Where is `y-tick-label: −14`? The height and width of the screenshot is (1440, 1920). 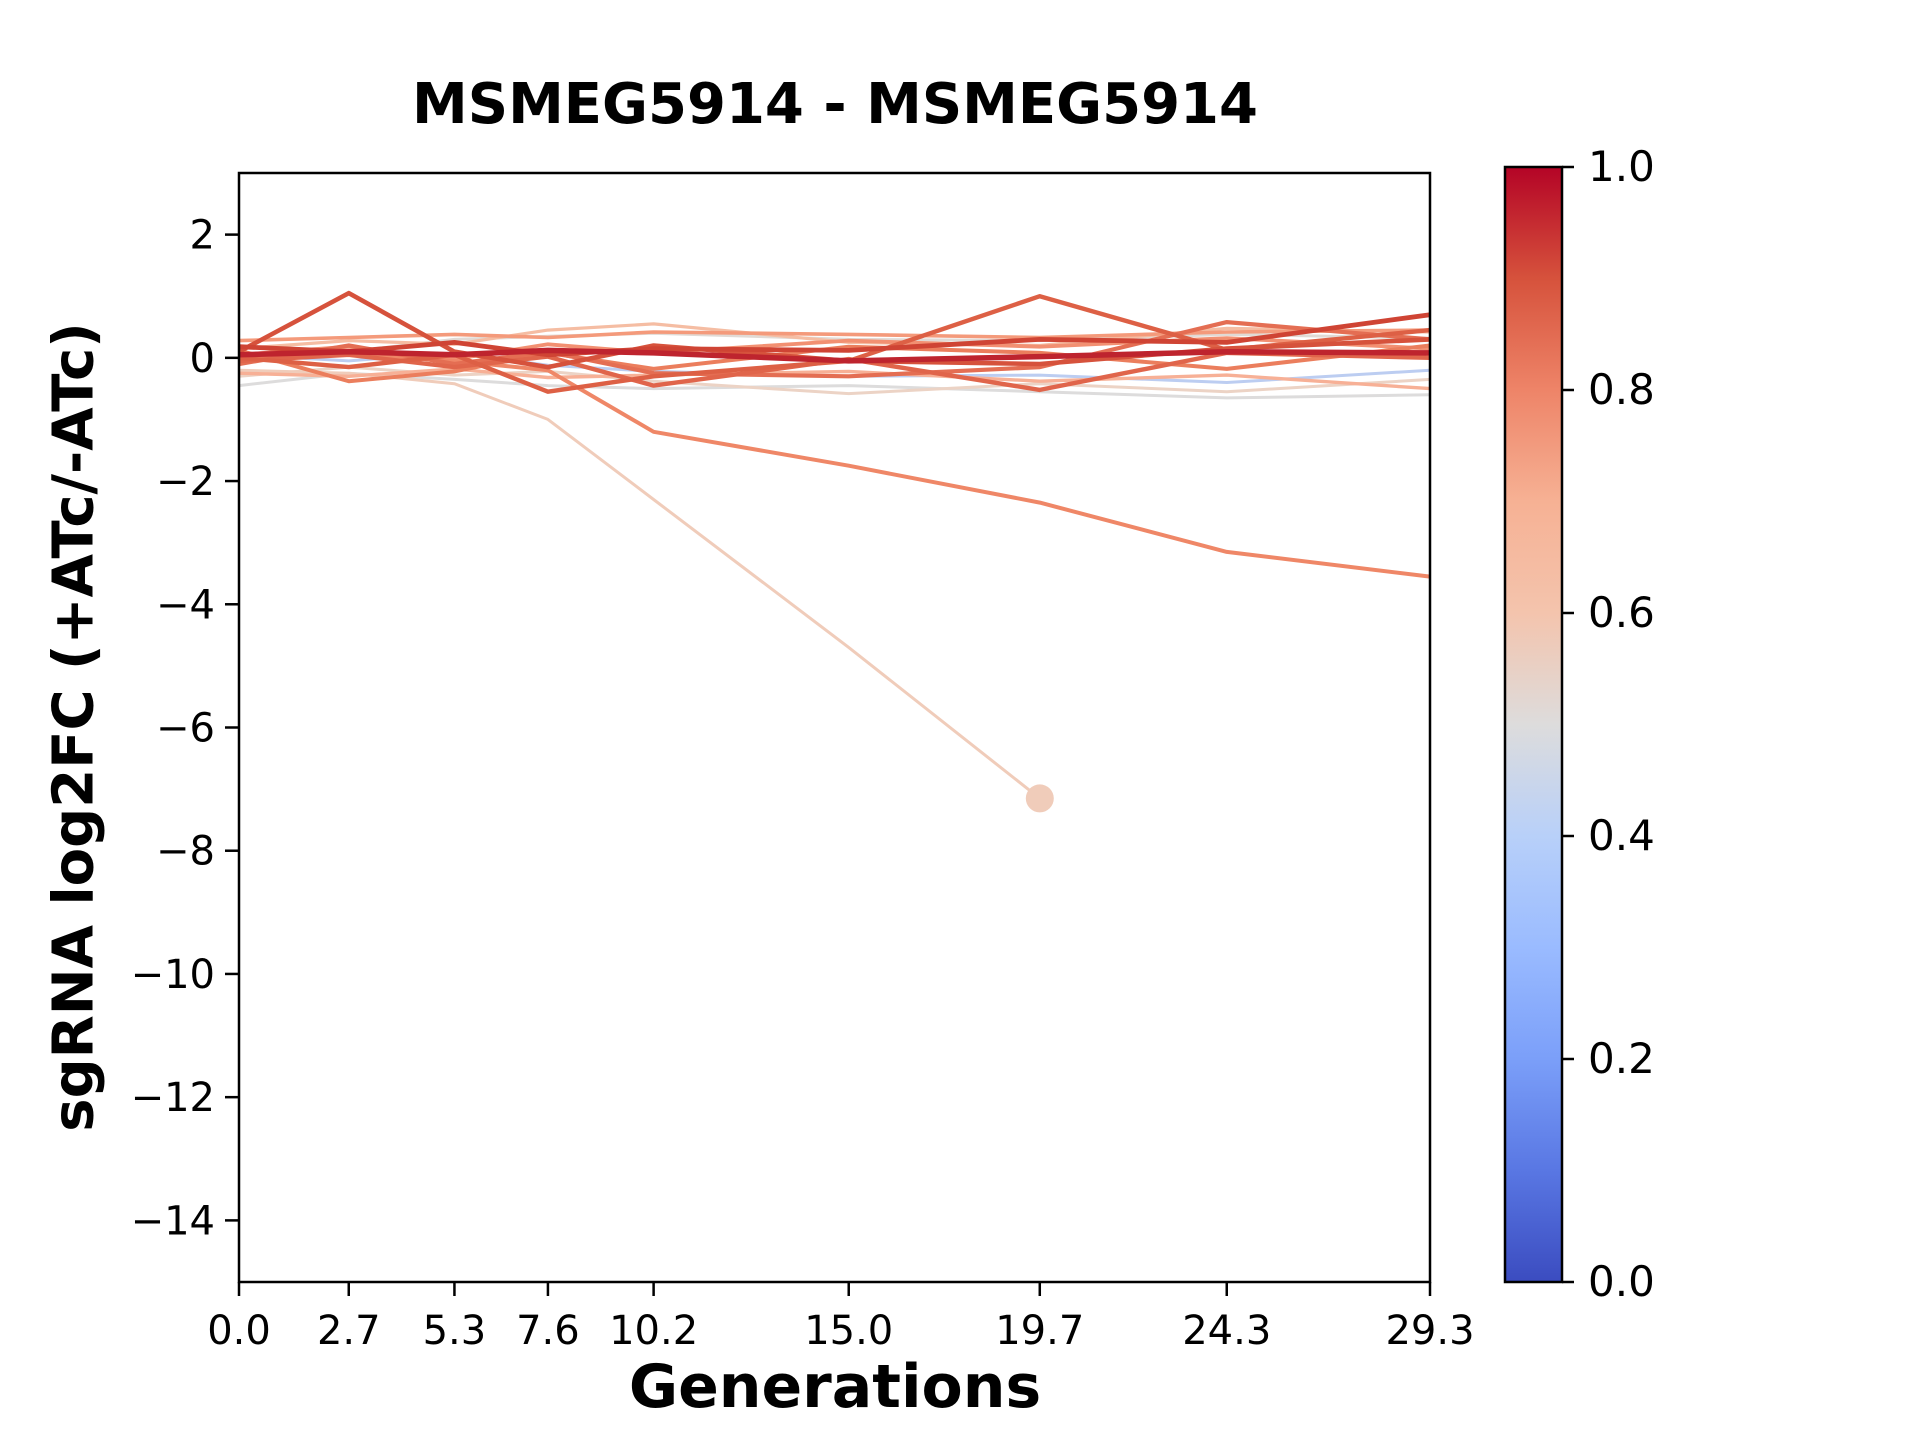
y-tick-label: −14 is located at coordinates (173, 1221).